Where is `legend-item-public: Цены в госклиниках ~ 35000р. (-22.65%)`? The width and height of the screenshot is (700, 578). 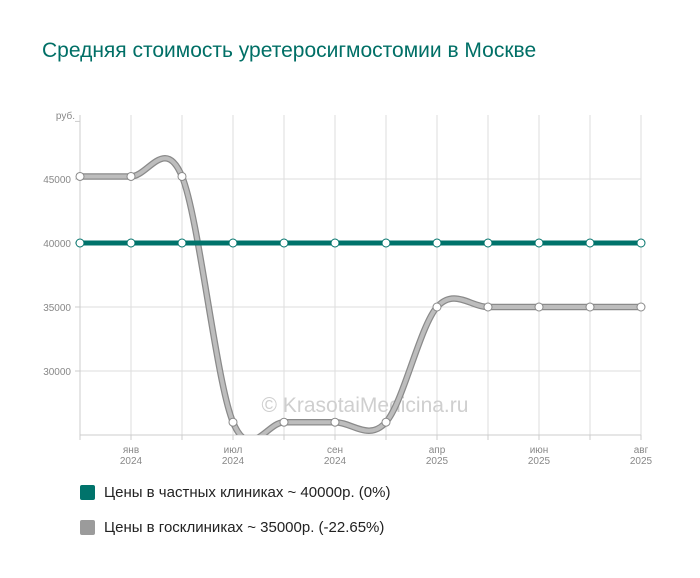 legend-item-public: Цены в госклиниках ~ 35000р. (-22.65%) is located at coordinates (235, 527).